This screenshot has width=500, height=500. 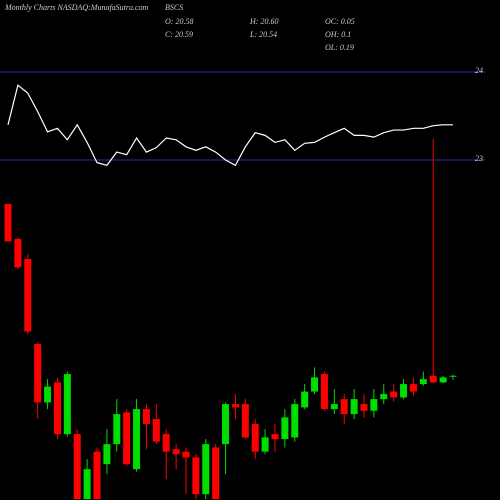 What do you see at coordinates (263, 34) in the screenshot?
I see `stat-label: L: 20.54` at bounding box center [263, 34].